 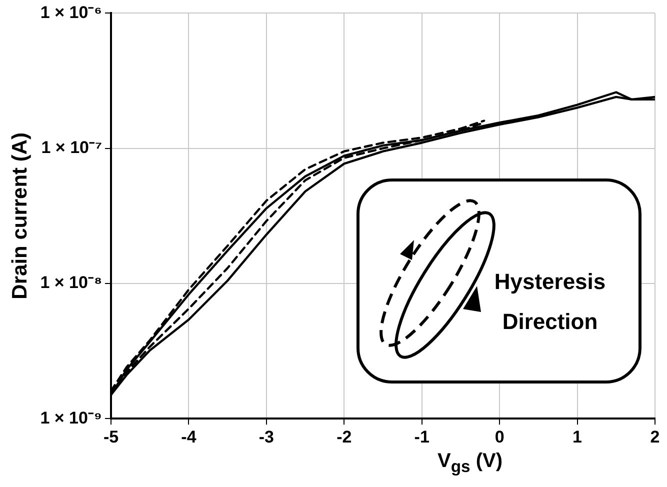 What do you see at coordinates (344, 436) in the screenshot?
I see `x-tick-label: -2` at bounding box center [344, 436].